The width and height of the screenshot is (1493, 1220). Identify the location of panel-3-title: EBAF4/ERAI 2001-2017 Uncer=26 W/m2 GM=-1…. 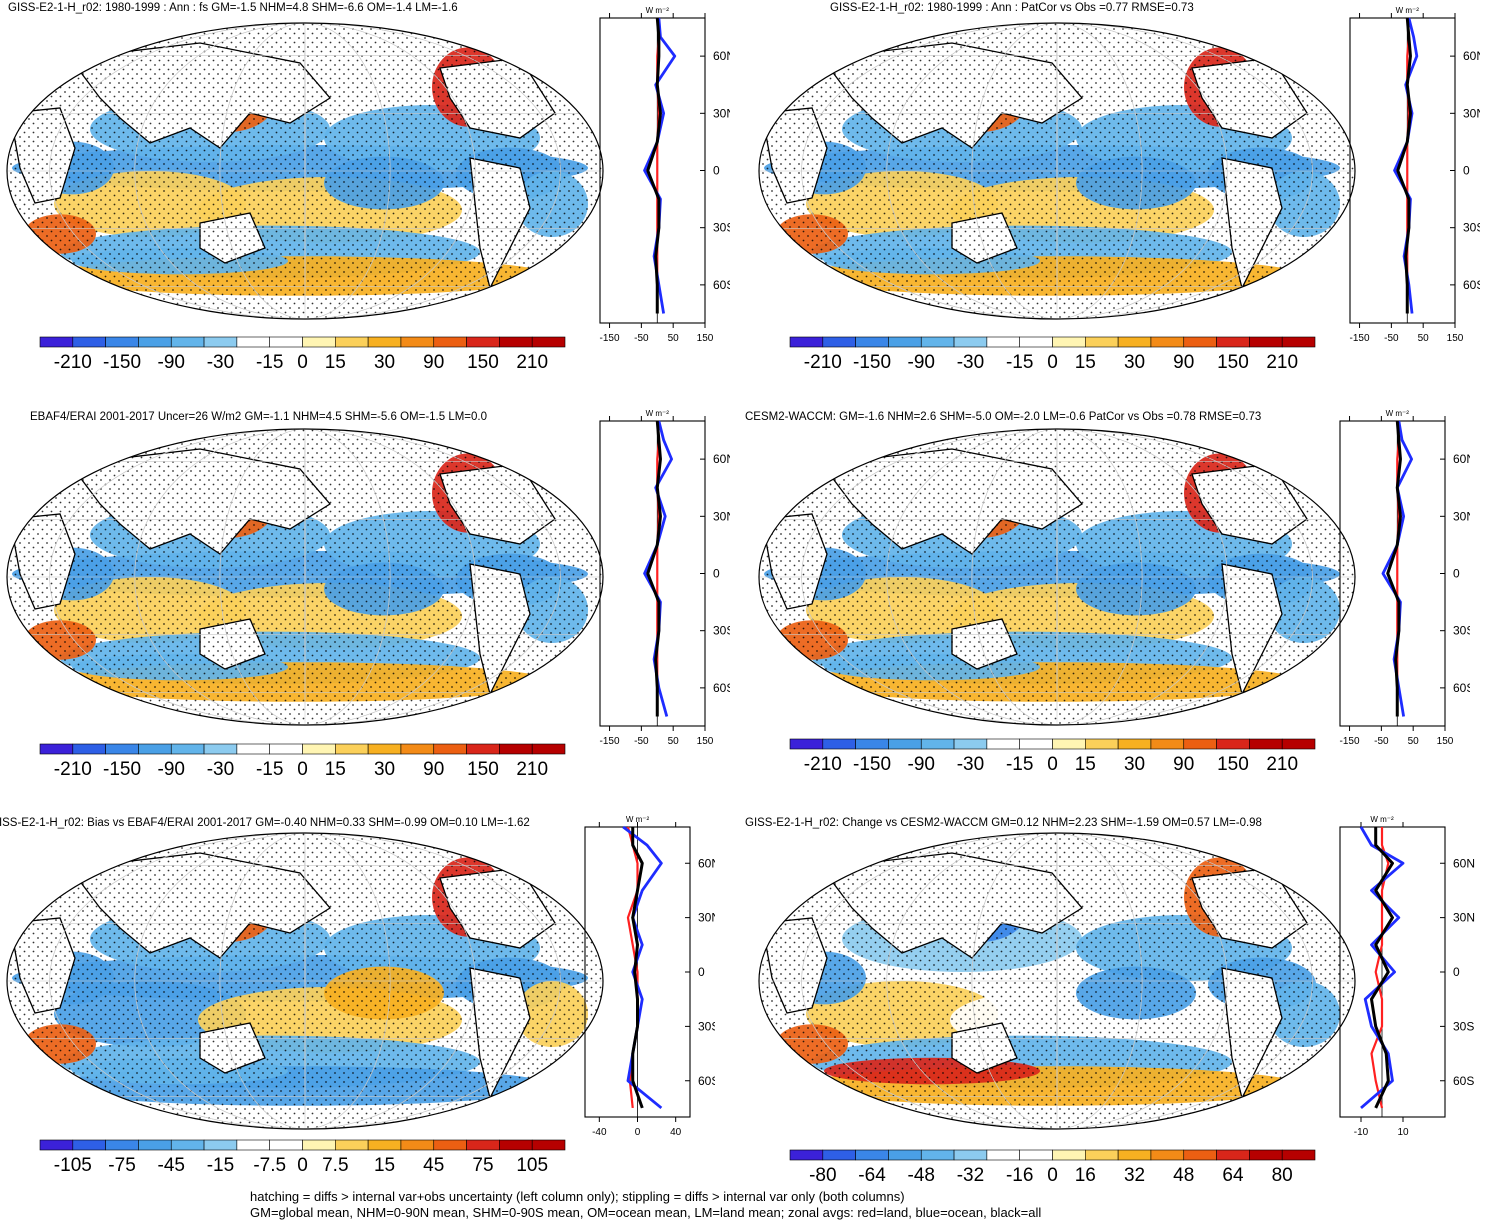
(259, 417).